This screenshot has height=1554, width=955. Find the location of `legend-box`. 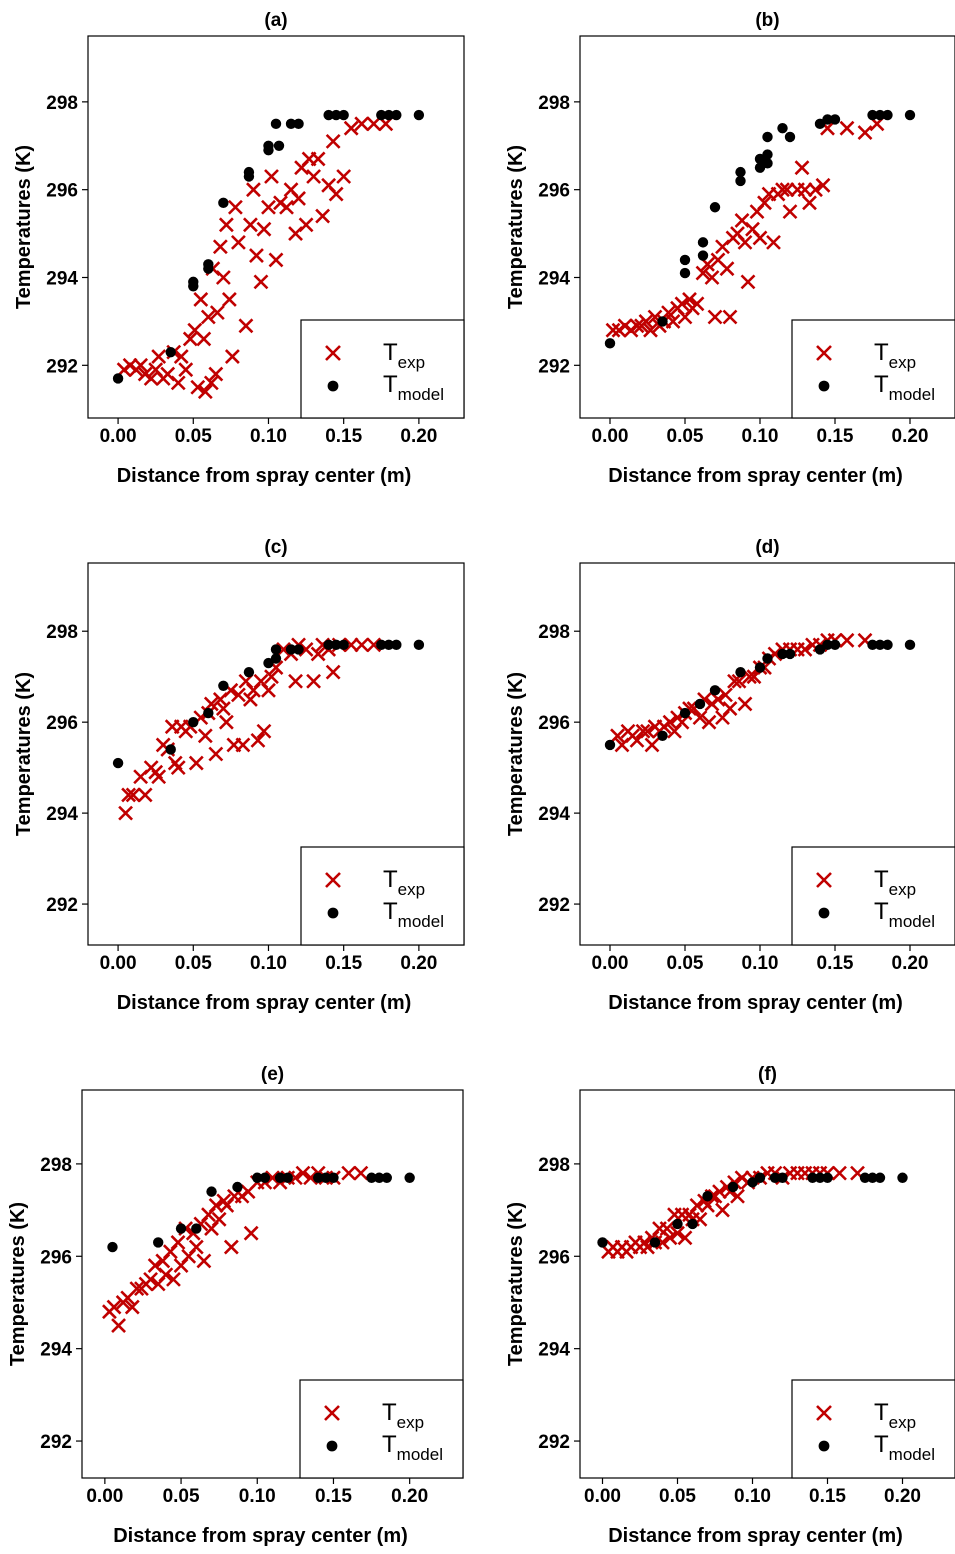

legend-box is located at coordinates (873, 369).